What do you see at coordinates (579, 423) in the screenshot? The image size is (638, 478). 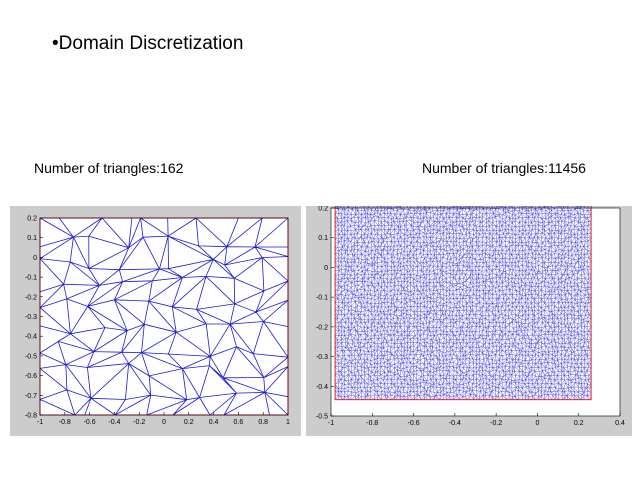 I see `fine-x-tick-label: 0.2` at bounding box center [579, 423].